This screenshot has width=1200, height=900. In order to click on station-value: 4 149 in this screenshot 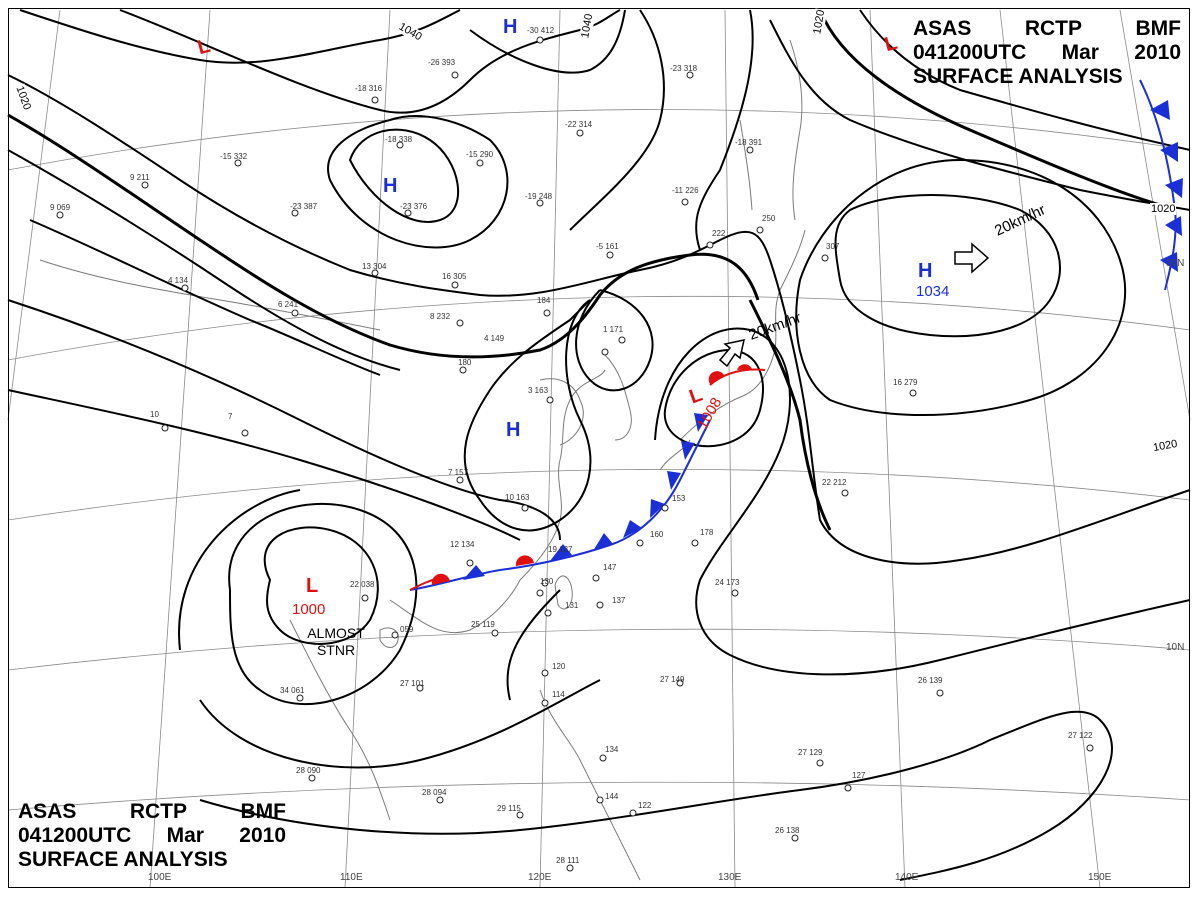, I will do `click(494, 338)`.